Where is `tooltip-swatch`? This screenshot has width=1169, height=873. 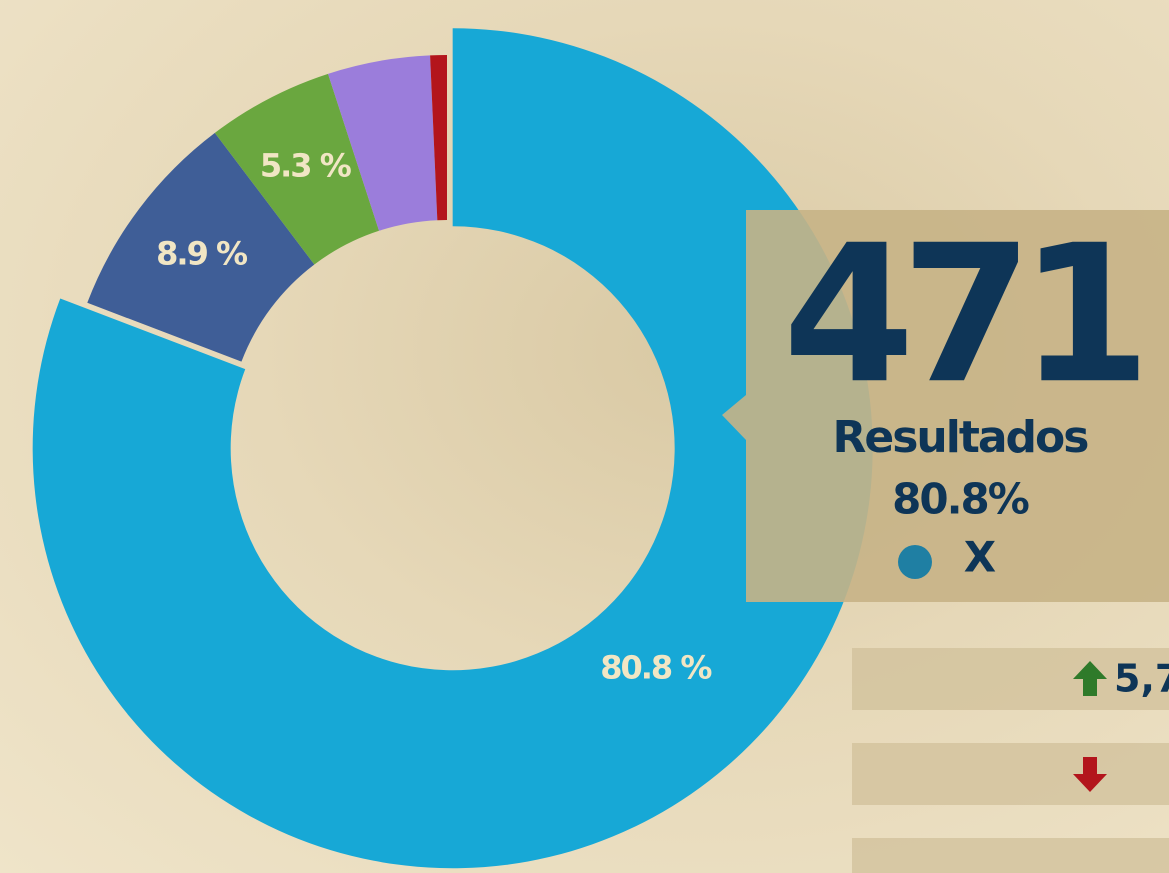
tooltip-swatch is located at coordinates (915, 562).